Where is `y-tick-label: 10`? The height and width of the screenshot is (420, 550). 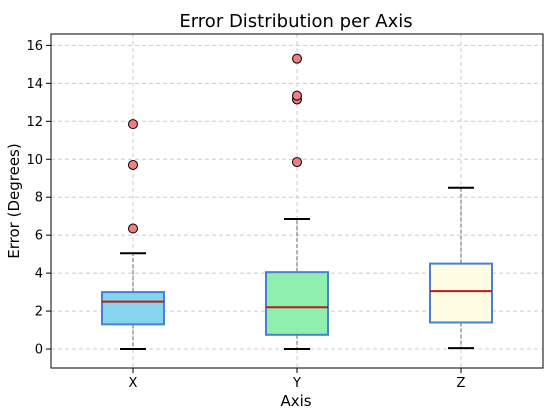
y-tick-label: 10 is located at coordinates (34, 160).